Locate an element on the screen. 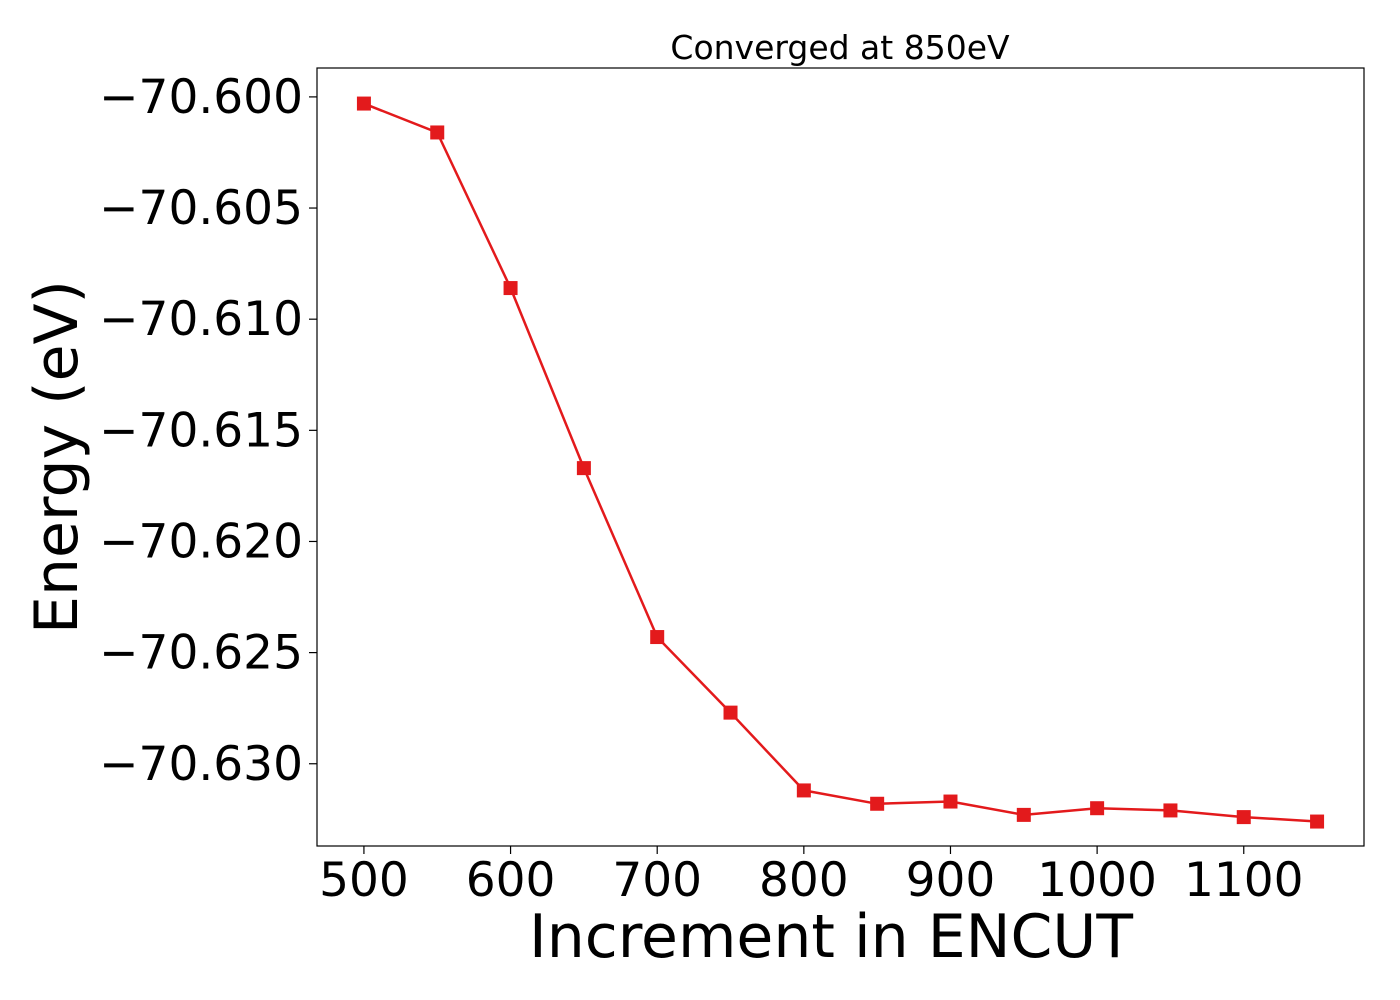  x-tick-label: 600 is located at coordinates (511, 880).